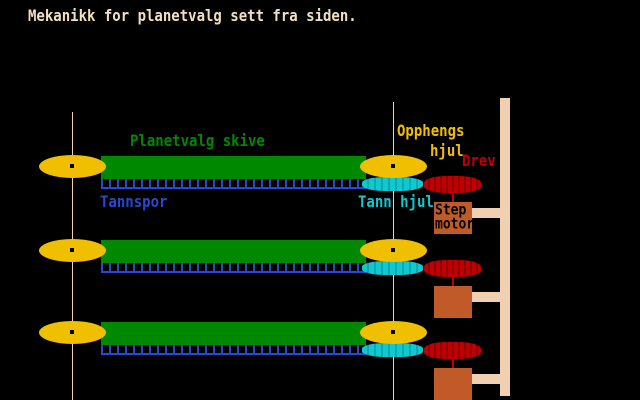 Image resolution: width=640 pixels, height=400 pixels. Describe the element at coordinates (451, 211) in the screenshot. I see `motor-label-1: Step` at that location.